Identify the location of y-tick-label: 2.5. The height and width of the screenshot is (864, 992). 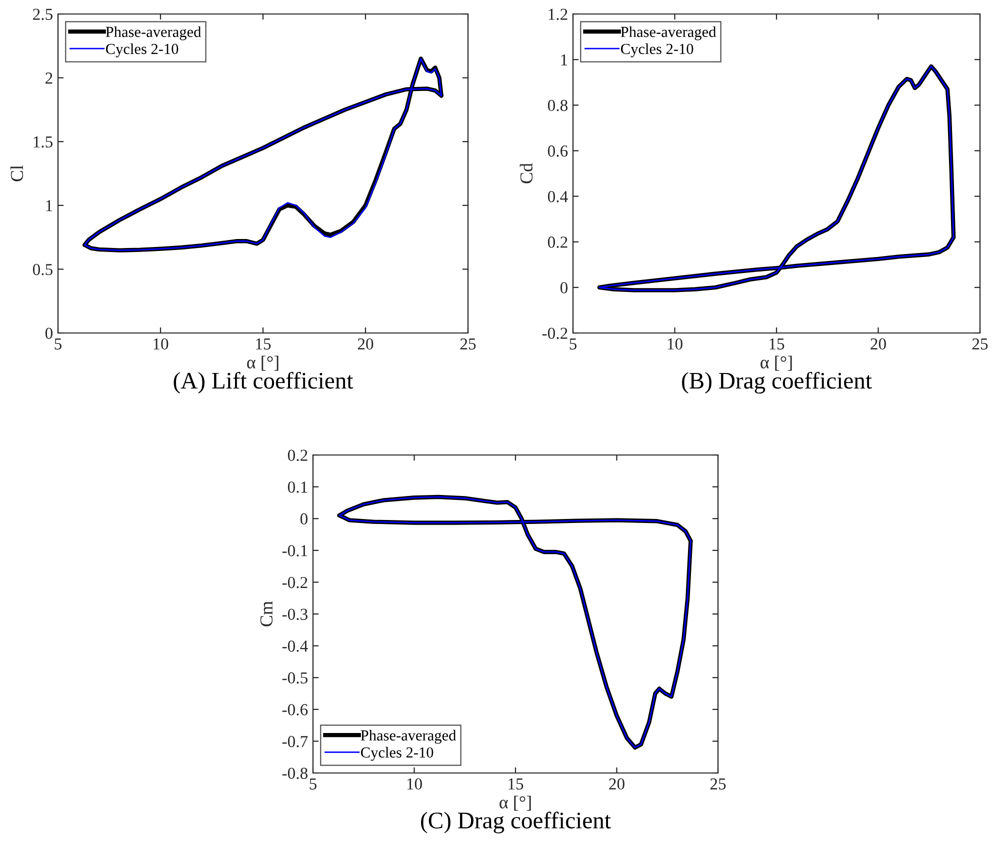
(42, 14).